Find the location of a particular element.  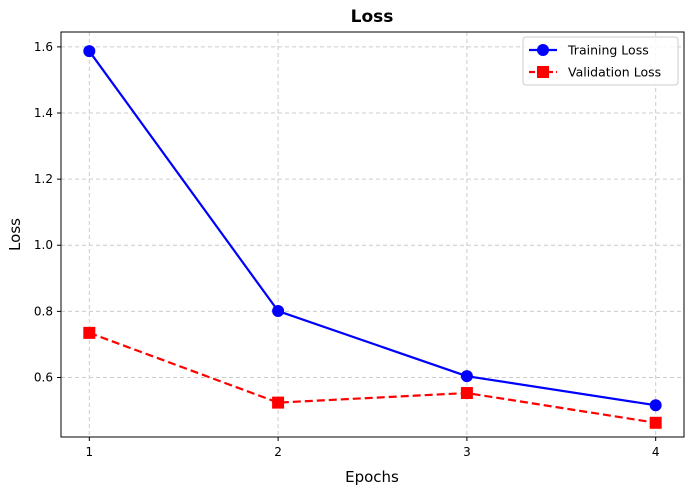

legend-validation-loss-label: Validation Loss is located at coordinates (614, 72).